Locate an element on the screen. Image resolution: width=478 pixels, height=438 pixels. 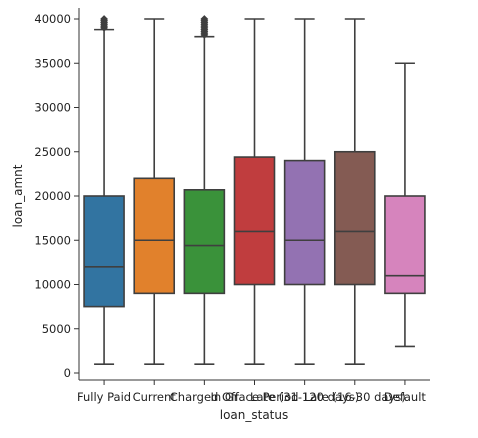
x-tick-label: Late (31-120 days) is located at coordinates (304, 397).